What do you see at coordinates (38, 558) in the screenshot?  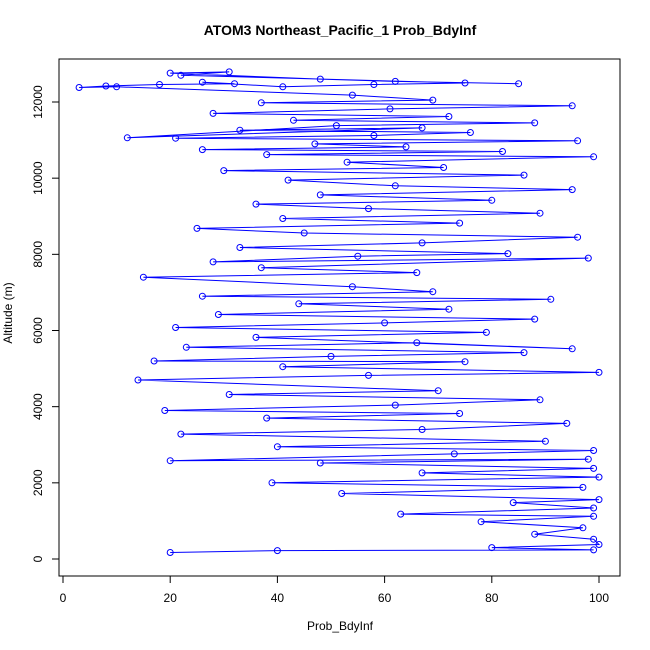 I see `y-tick-label: 0` at bounding box center [38, 558].